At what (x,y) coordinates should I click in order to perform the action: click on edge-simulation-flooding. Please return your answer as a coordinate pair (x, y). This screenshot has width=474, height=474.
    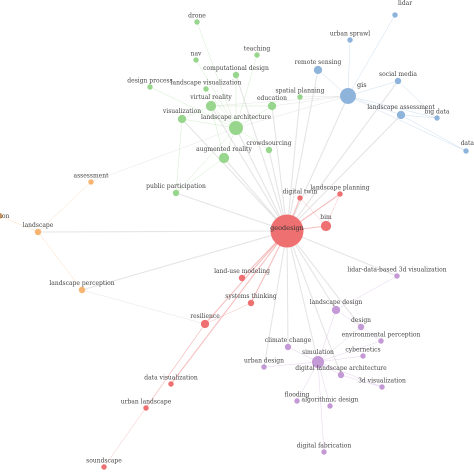
    Looking at the image, I should click on (307, 381).